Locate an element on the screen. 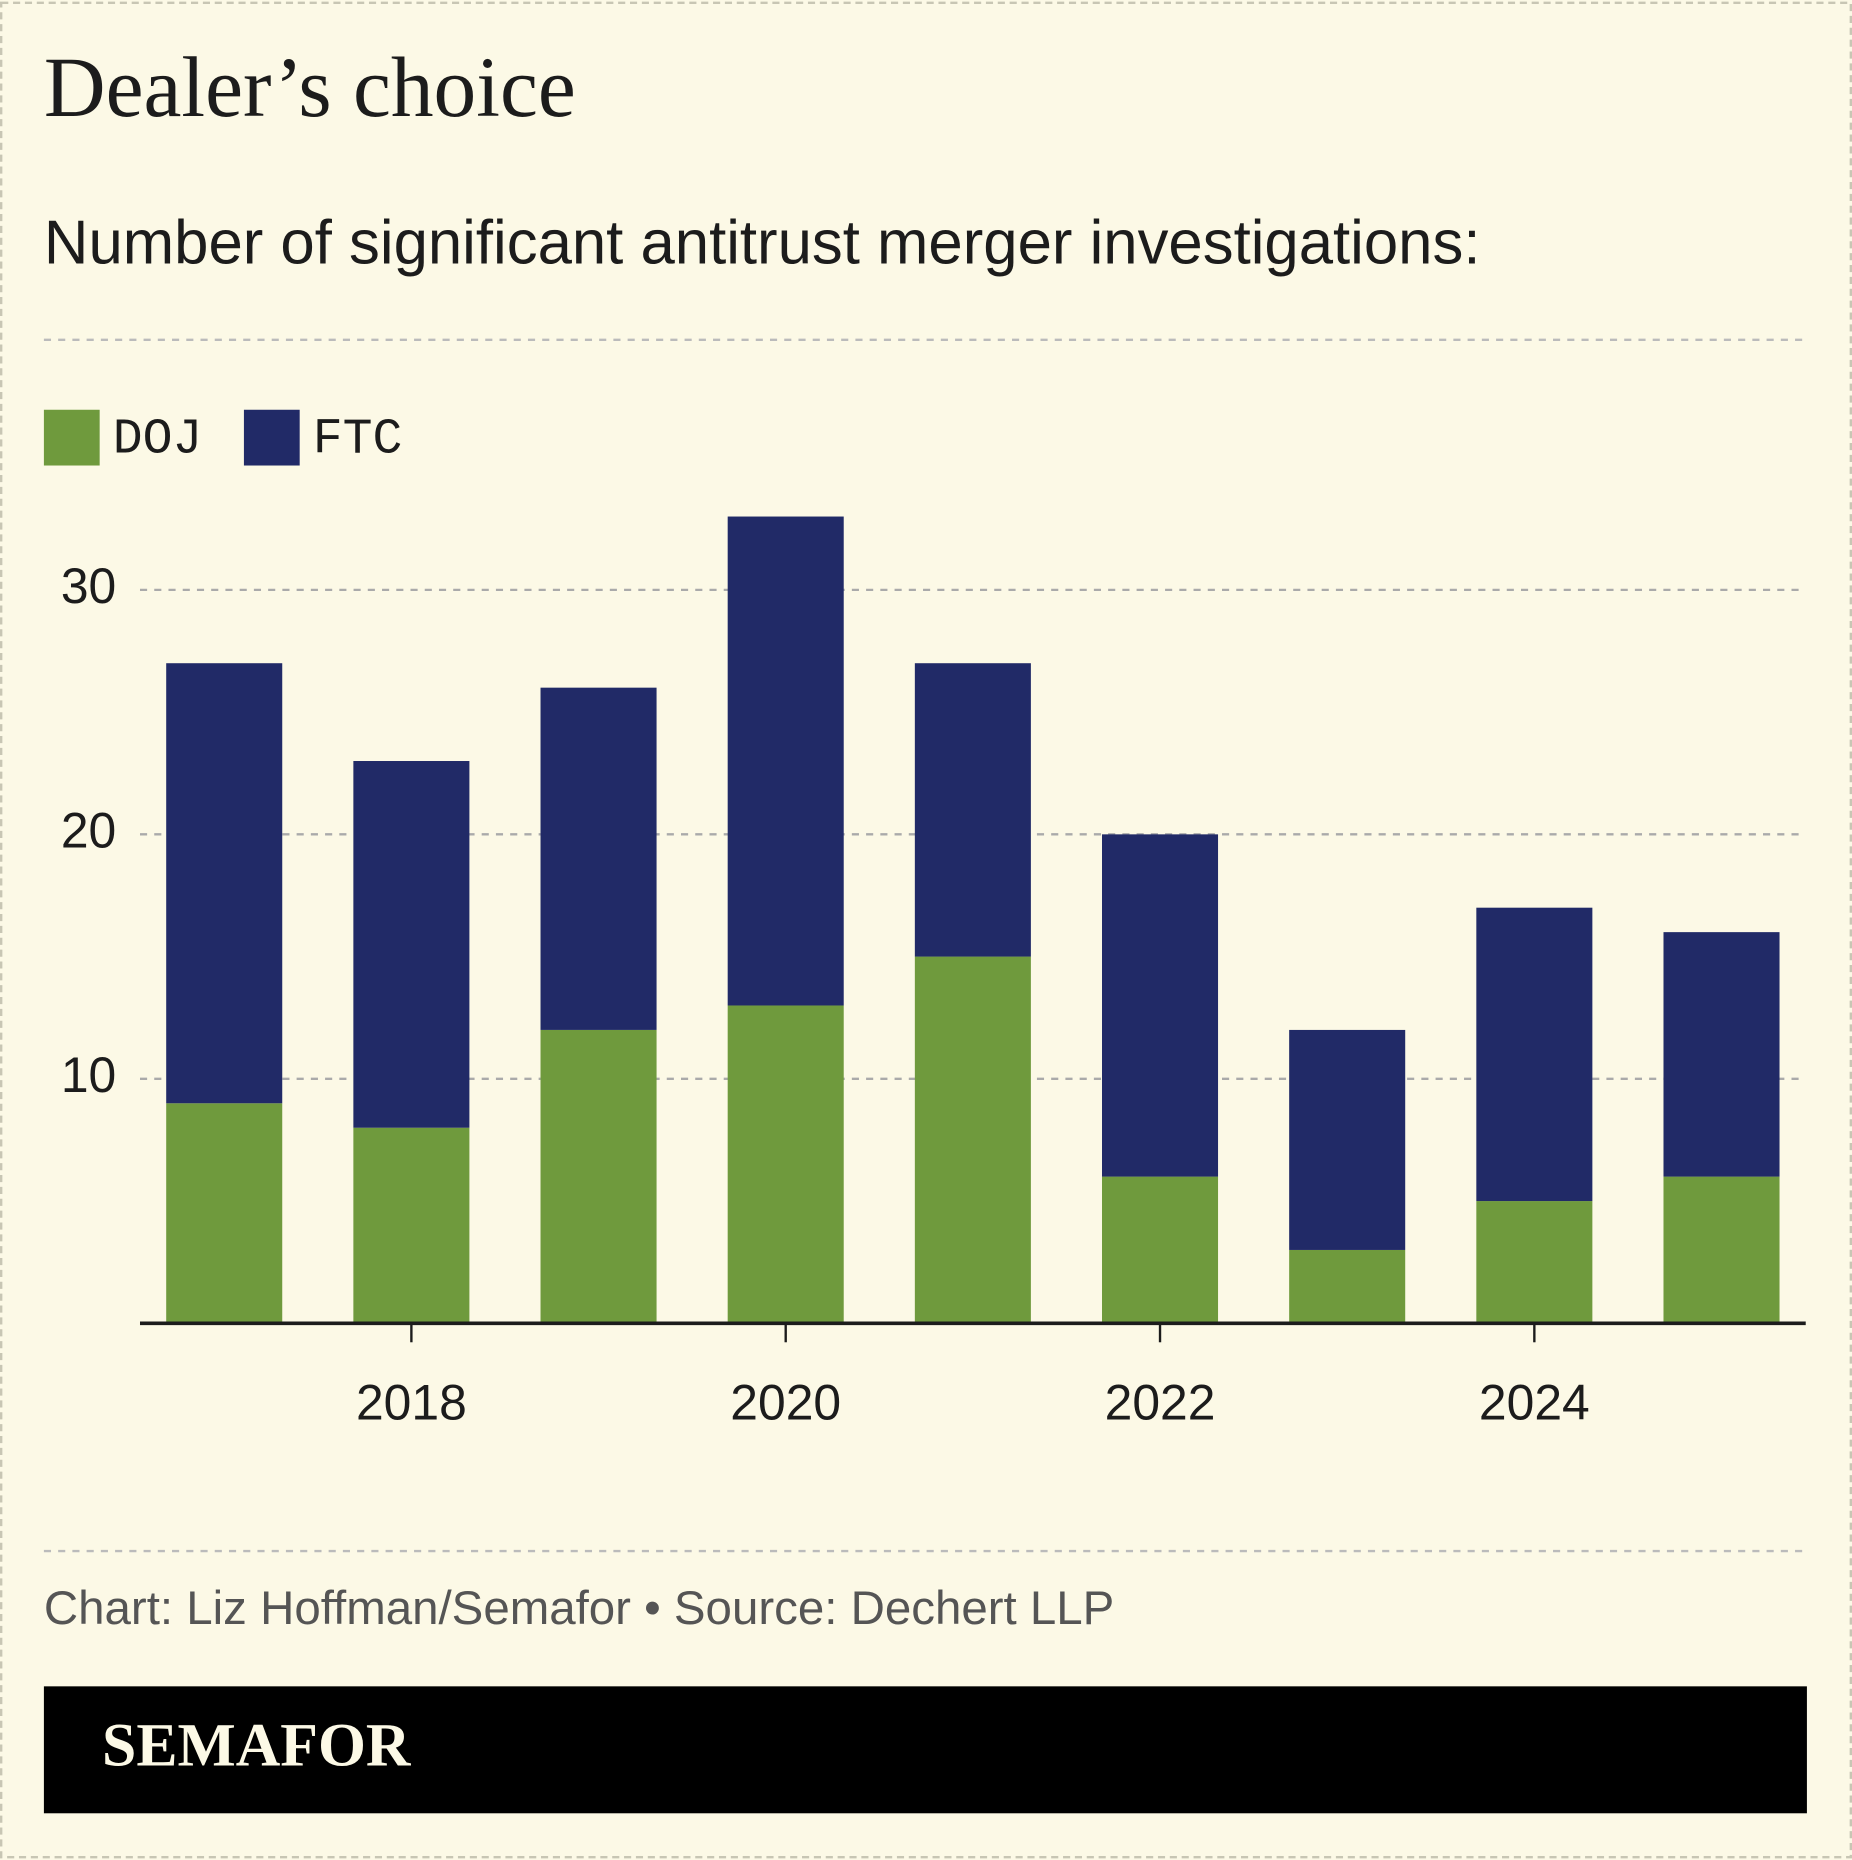  y-tick-label: 30 is located at coordinates (88, 586).